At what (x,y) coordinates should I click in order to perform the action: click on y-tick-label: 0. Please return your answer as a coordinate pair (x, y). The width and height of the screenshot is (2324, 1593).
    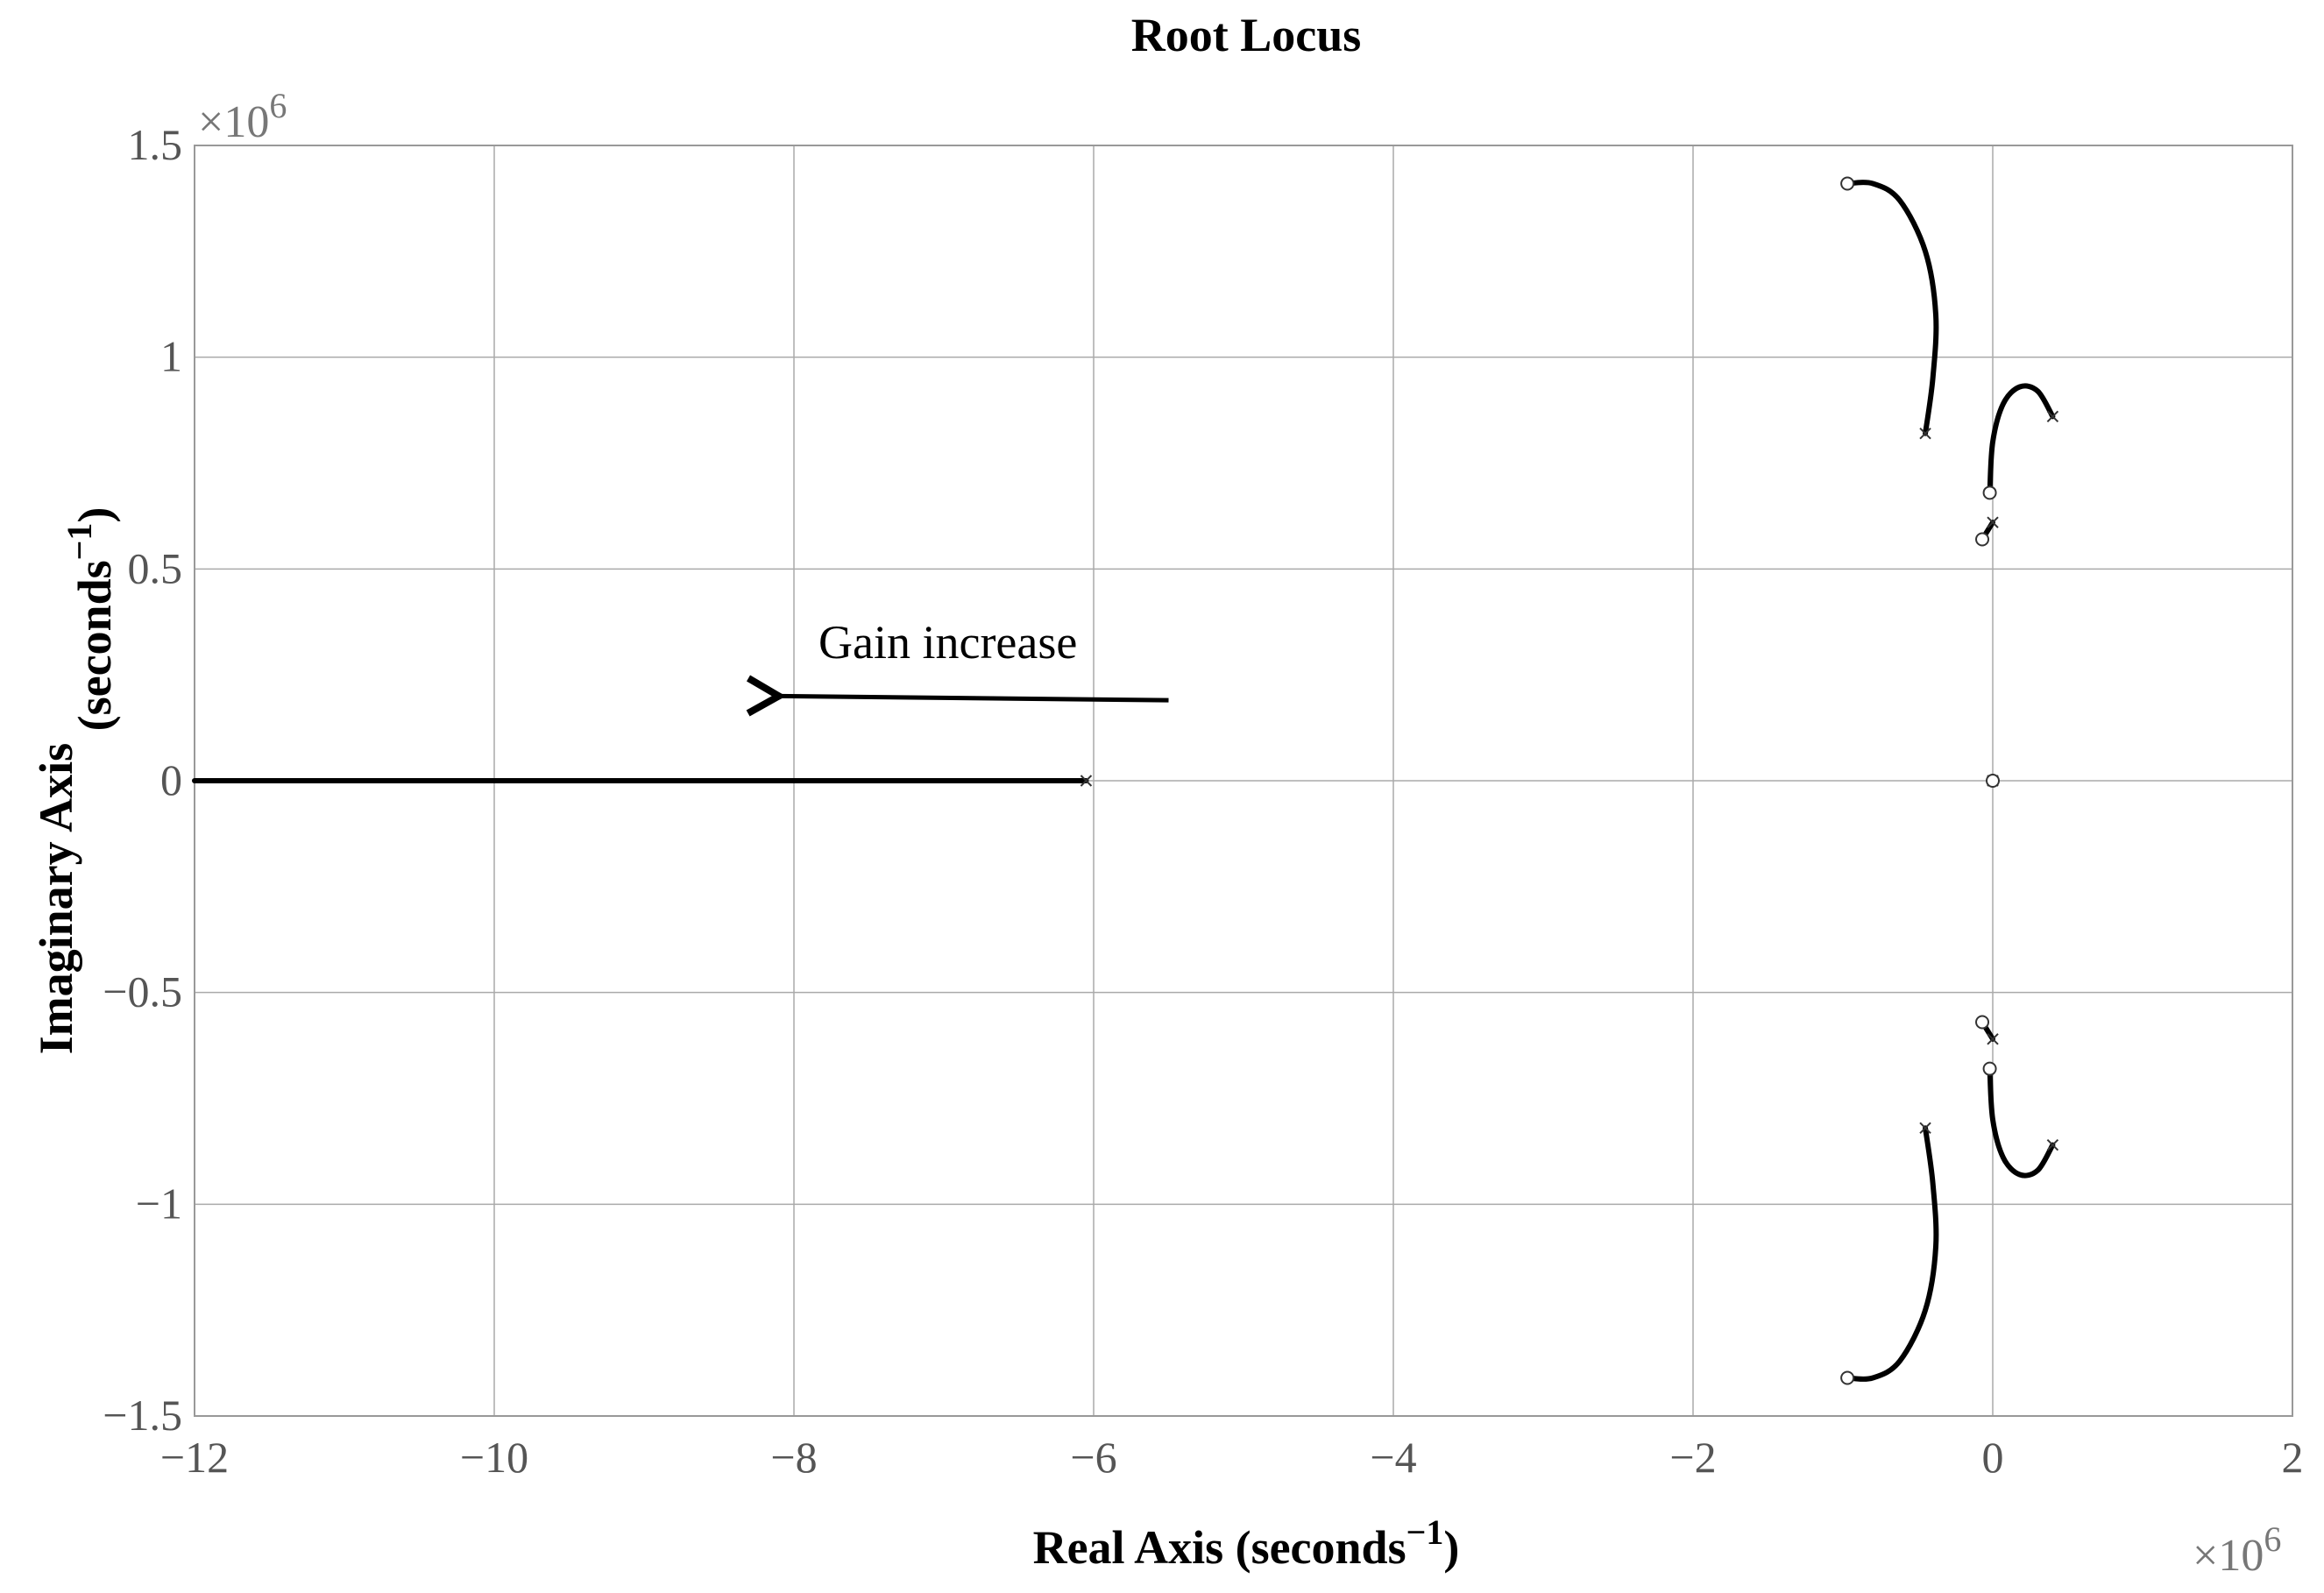
    Looking at the image, I should click on (171, 779).